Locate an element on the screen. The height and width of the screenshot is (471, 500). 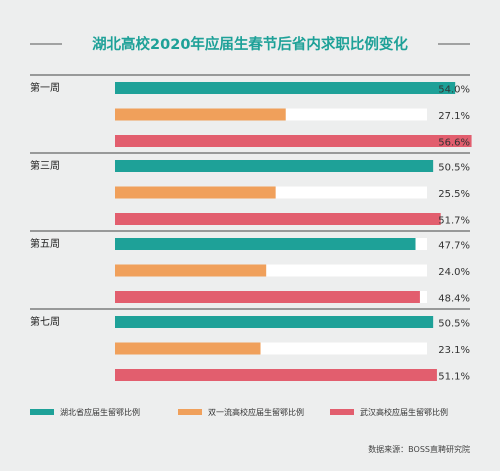
category-label: 第一周 is located at coordinates (45, 87).